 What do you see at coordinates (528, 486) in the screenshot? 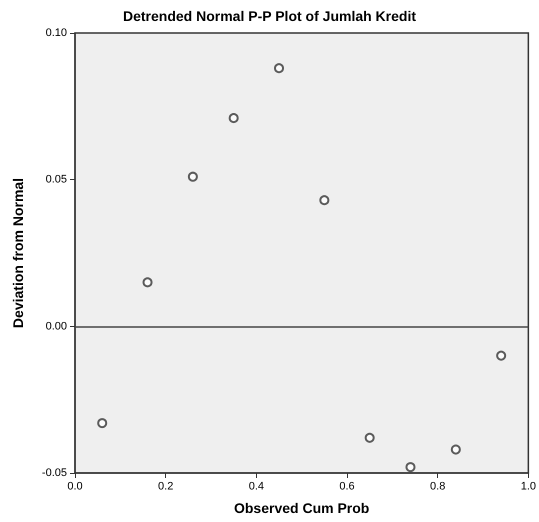
I see `x-tick-label: 1.0` at bounding box center [528, 486].